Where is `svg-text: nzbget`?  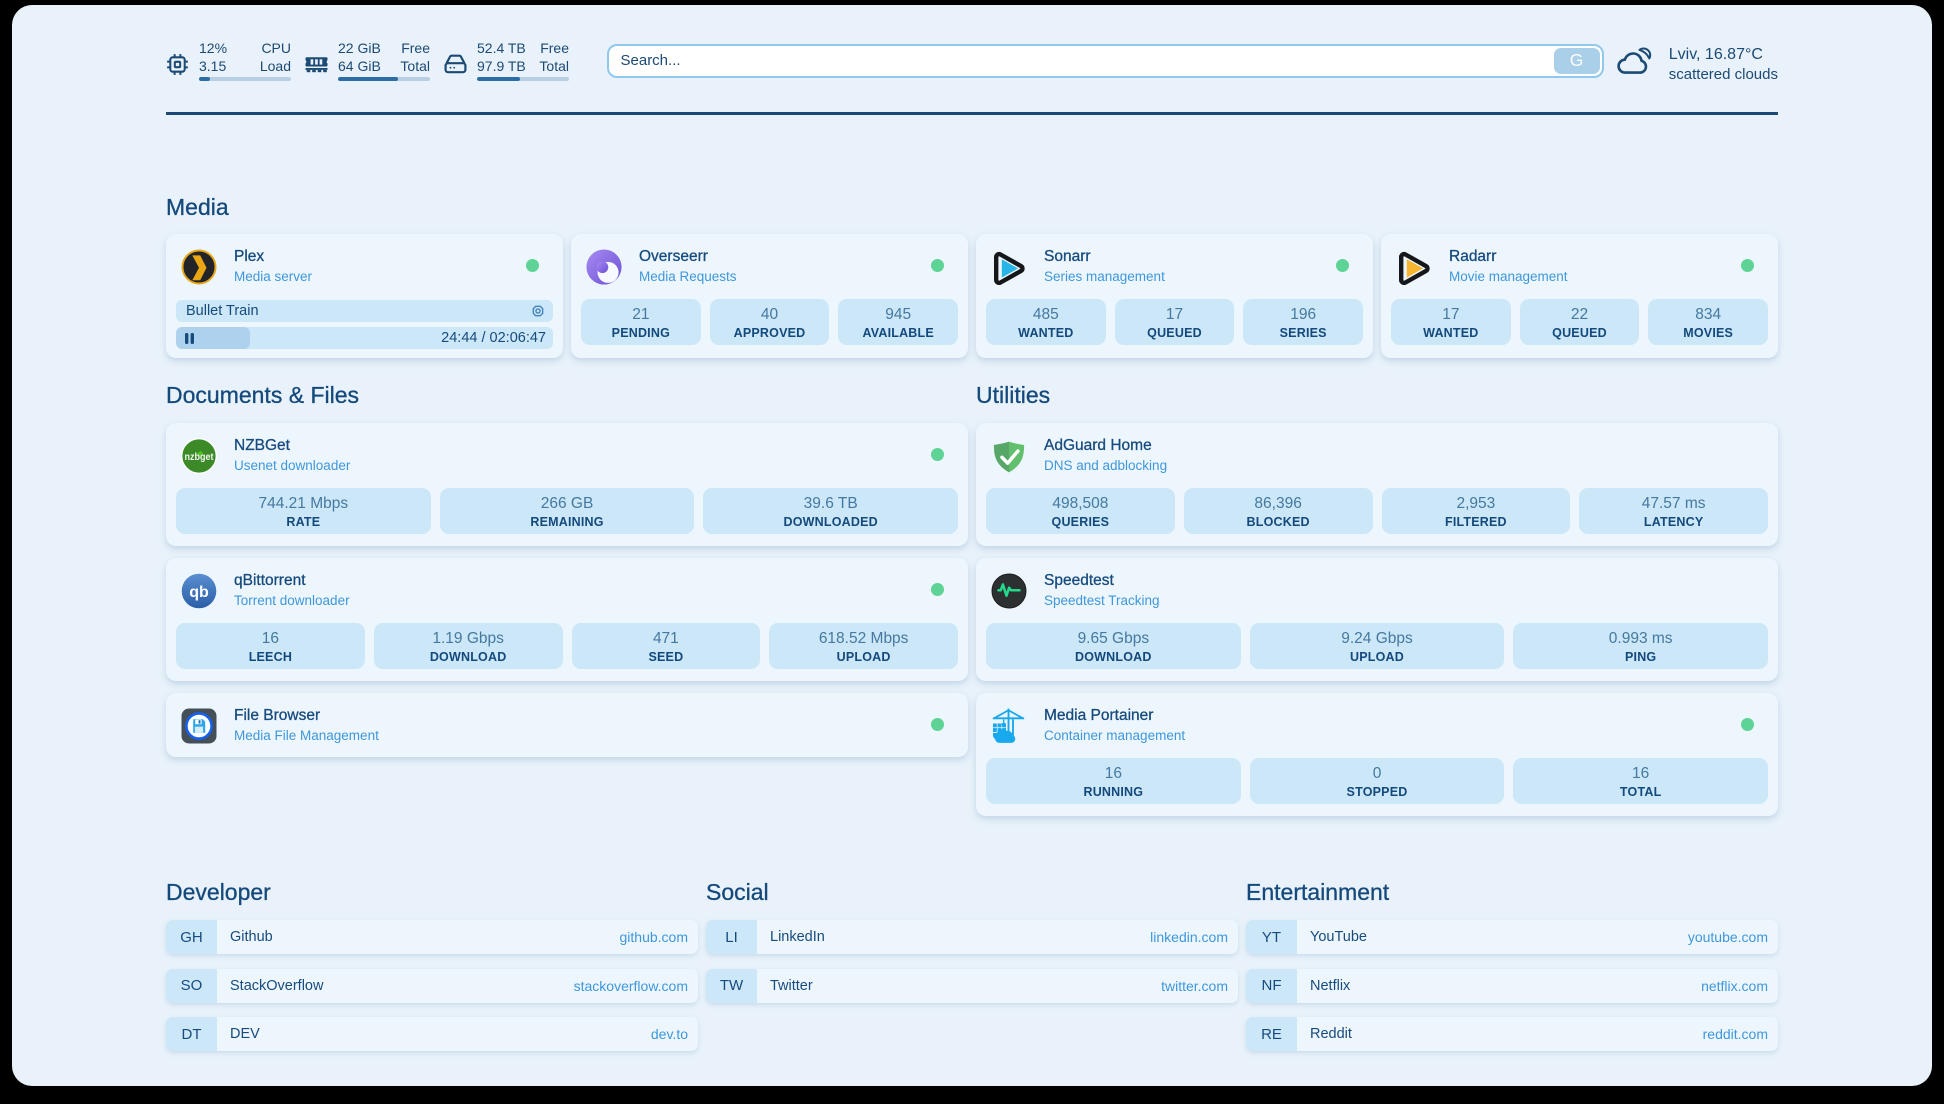 svg-text: nzbget is located at coordinates (200, 457).